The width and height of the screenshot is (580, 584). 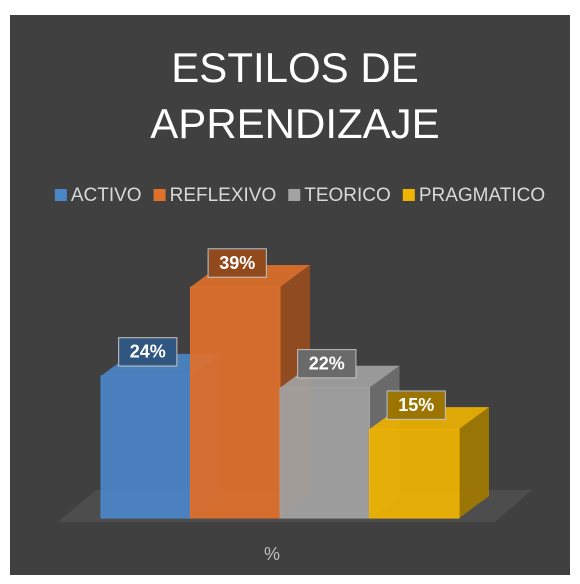 I want to click on chart-title: ESTILOS DE APRENDIZAJE, so click(x=295, y=95).